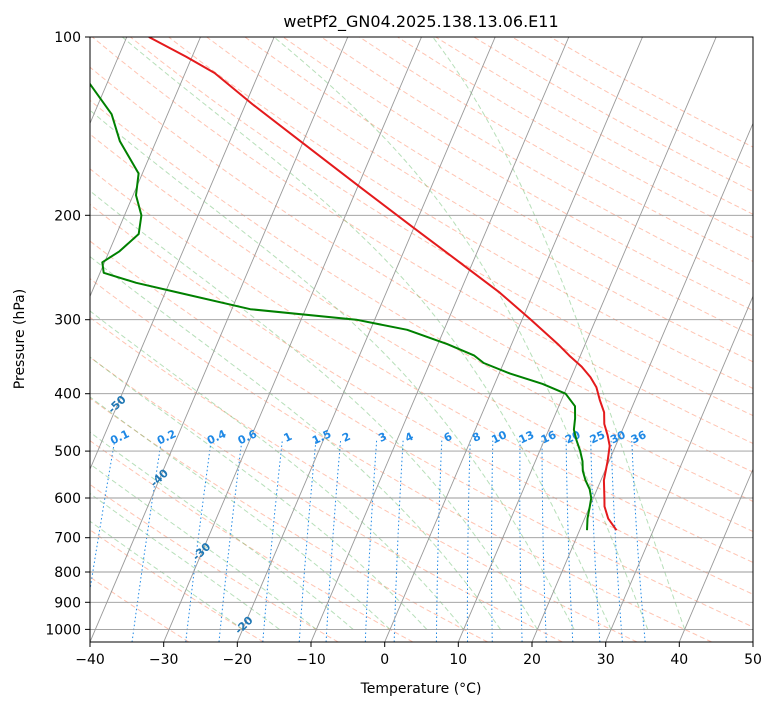 This screenshot has height=708, width=775. I want to click on x-tick-label: 50, so click(753, 660).